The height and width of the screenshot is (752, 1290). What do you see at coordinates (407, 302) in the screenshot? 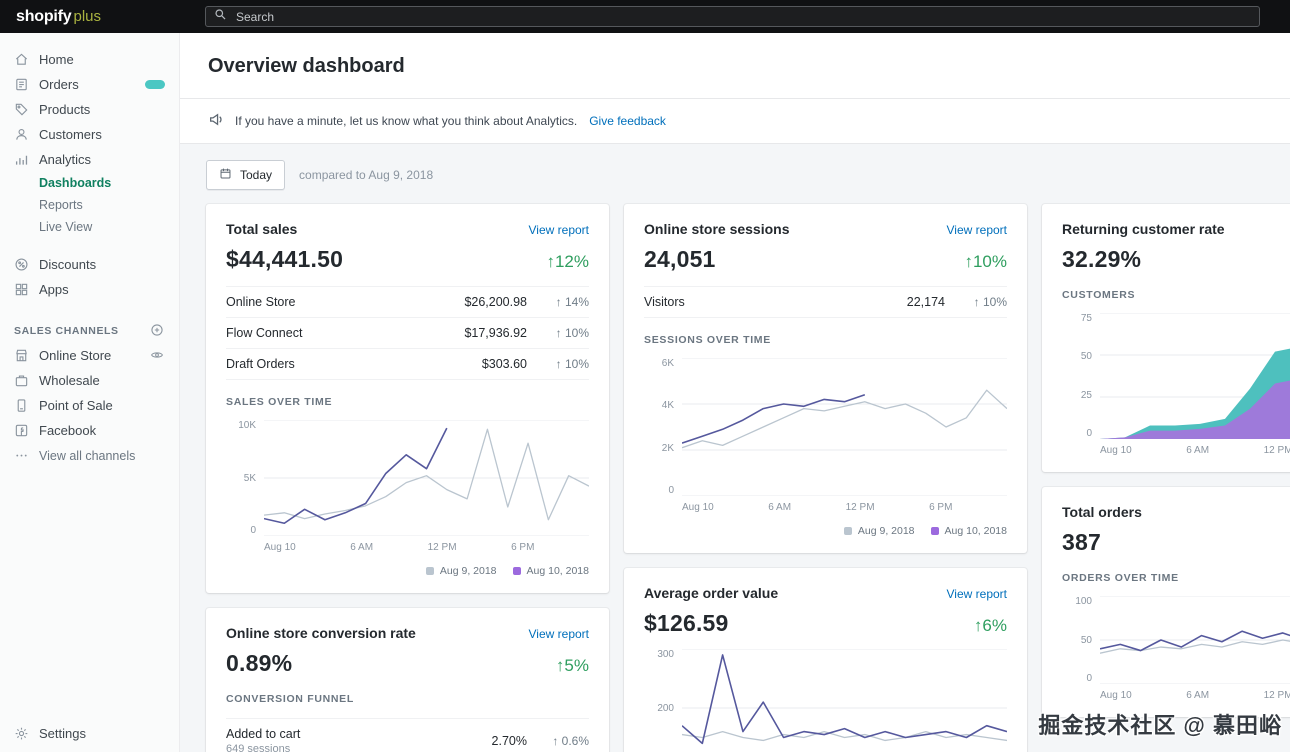
I see `metric-row: Online Store $26,200.98 ↑ 14%` at bounding box center [407, 302].